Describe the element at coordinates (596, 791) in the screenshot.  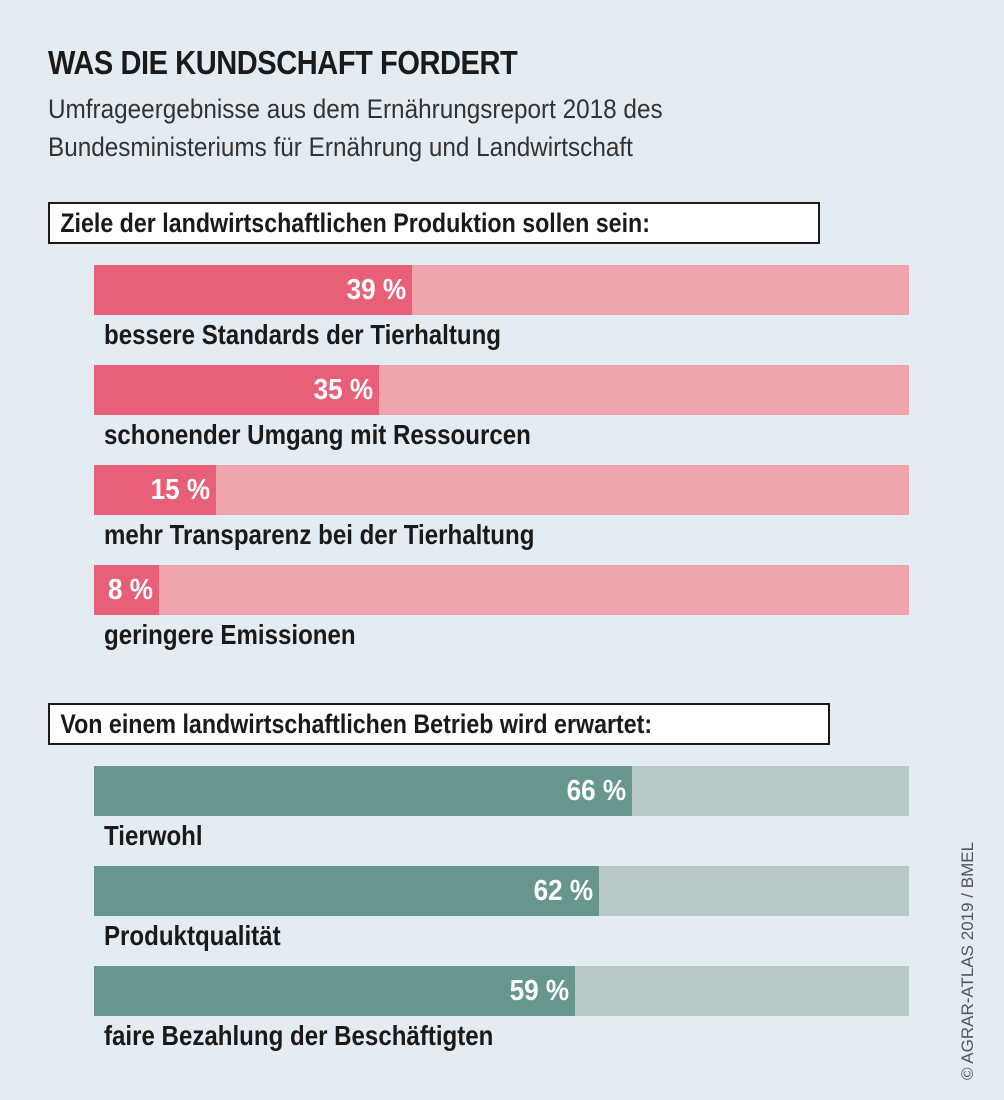
I see `value-label: 66 %` at that location.